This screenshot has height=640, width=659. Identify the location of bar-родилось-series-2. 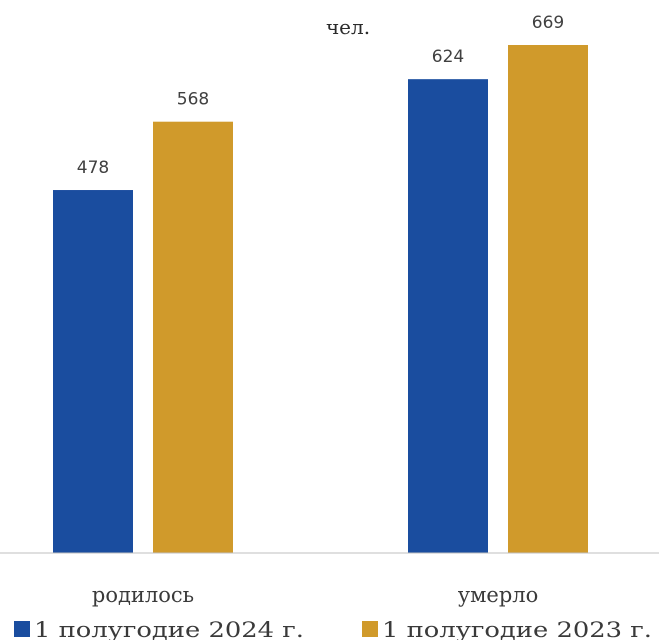
(193, 337).